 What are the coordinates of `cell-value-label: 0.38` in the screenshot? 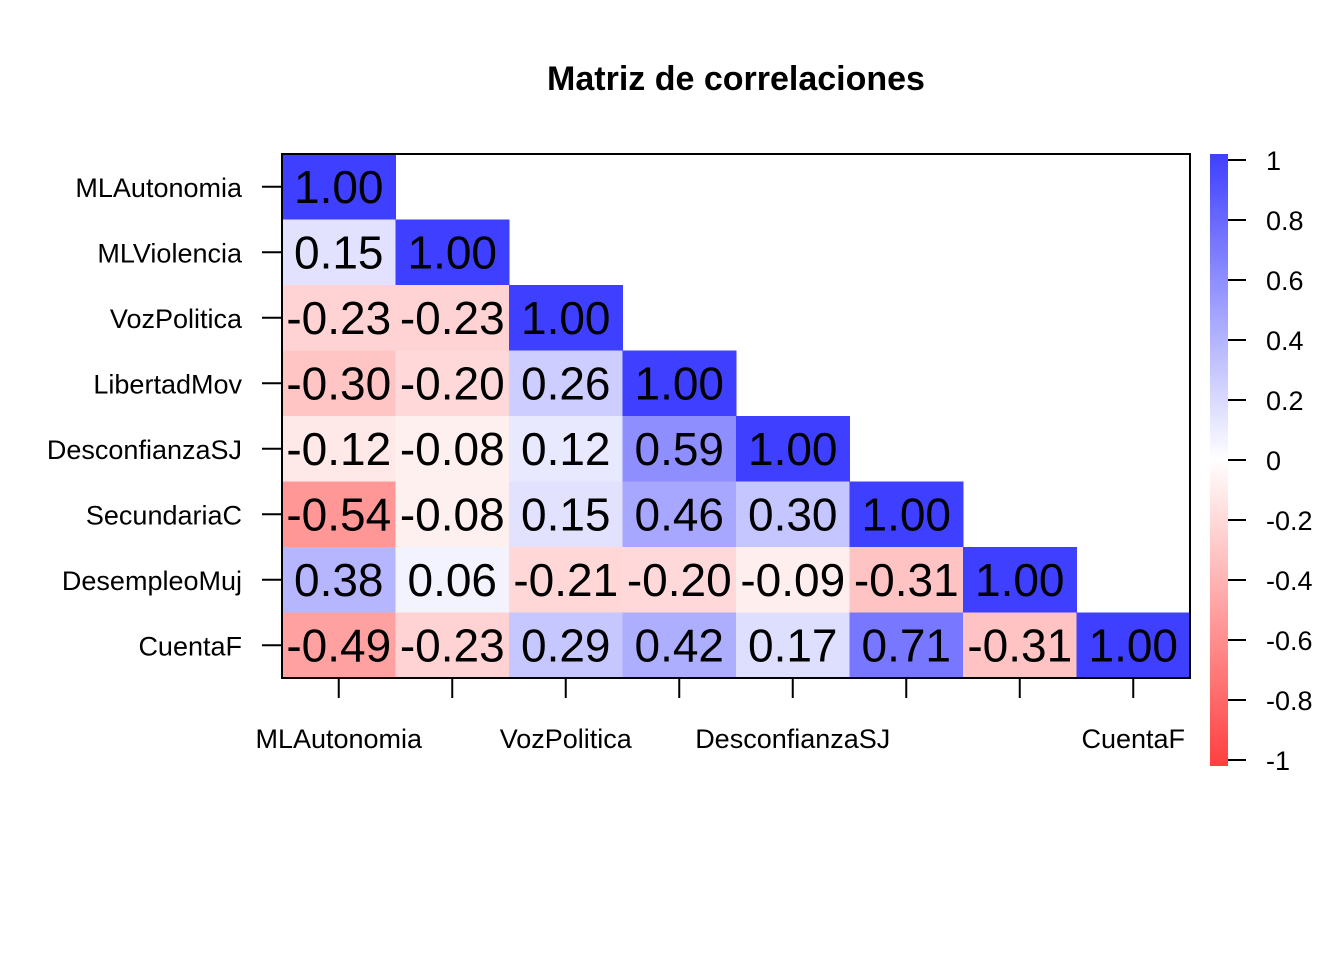 It's located at (339, 580).